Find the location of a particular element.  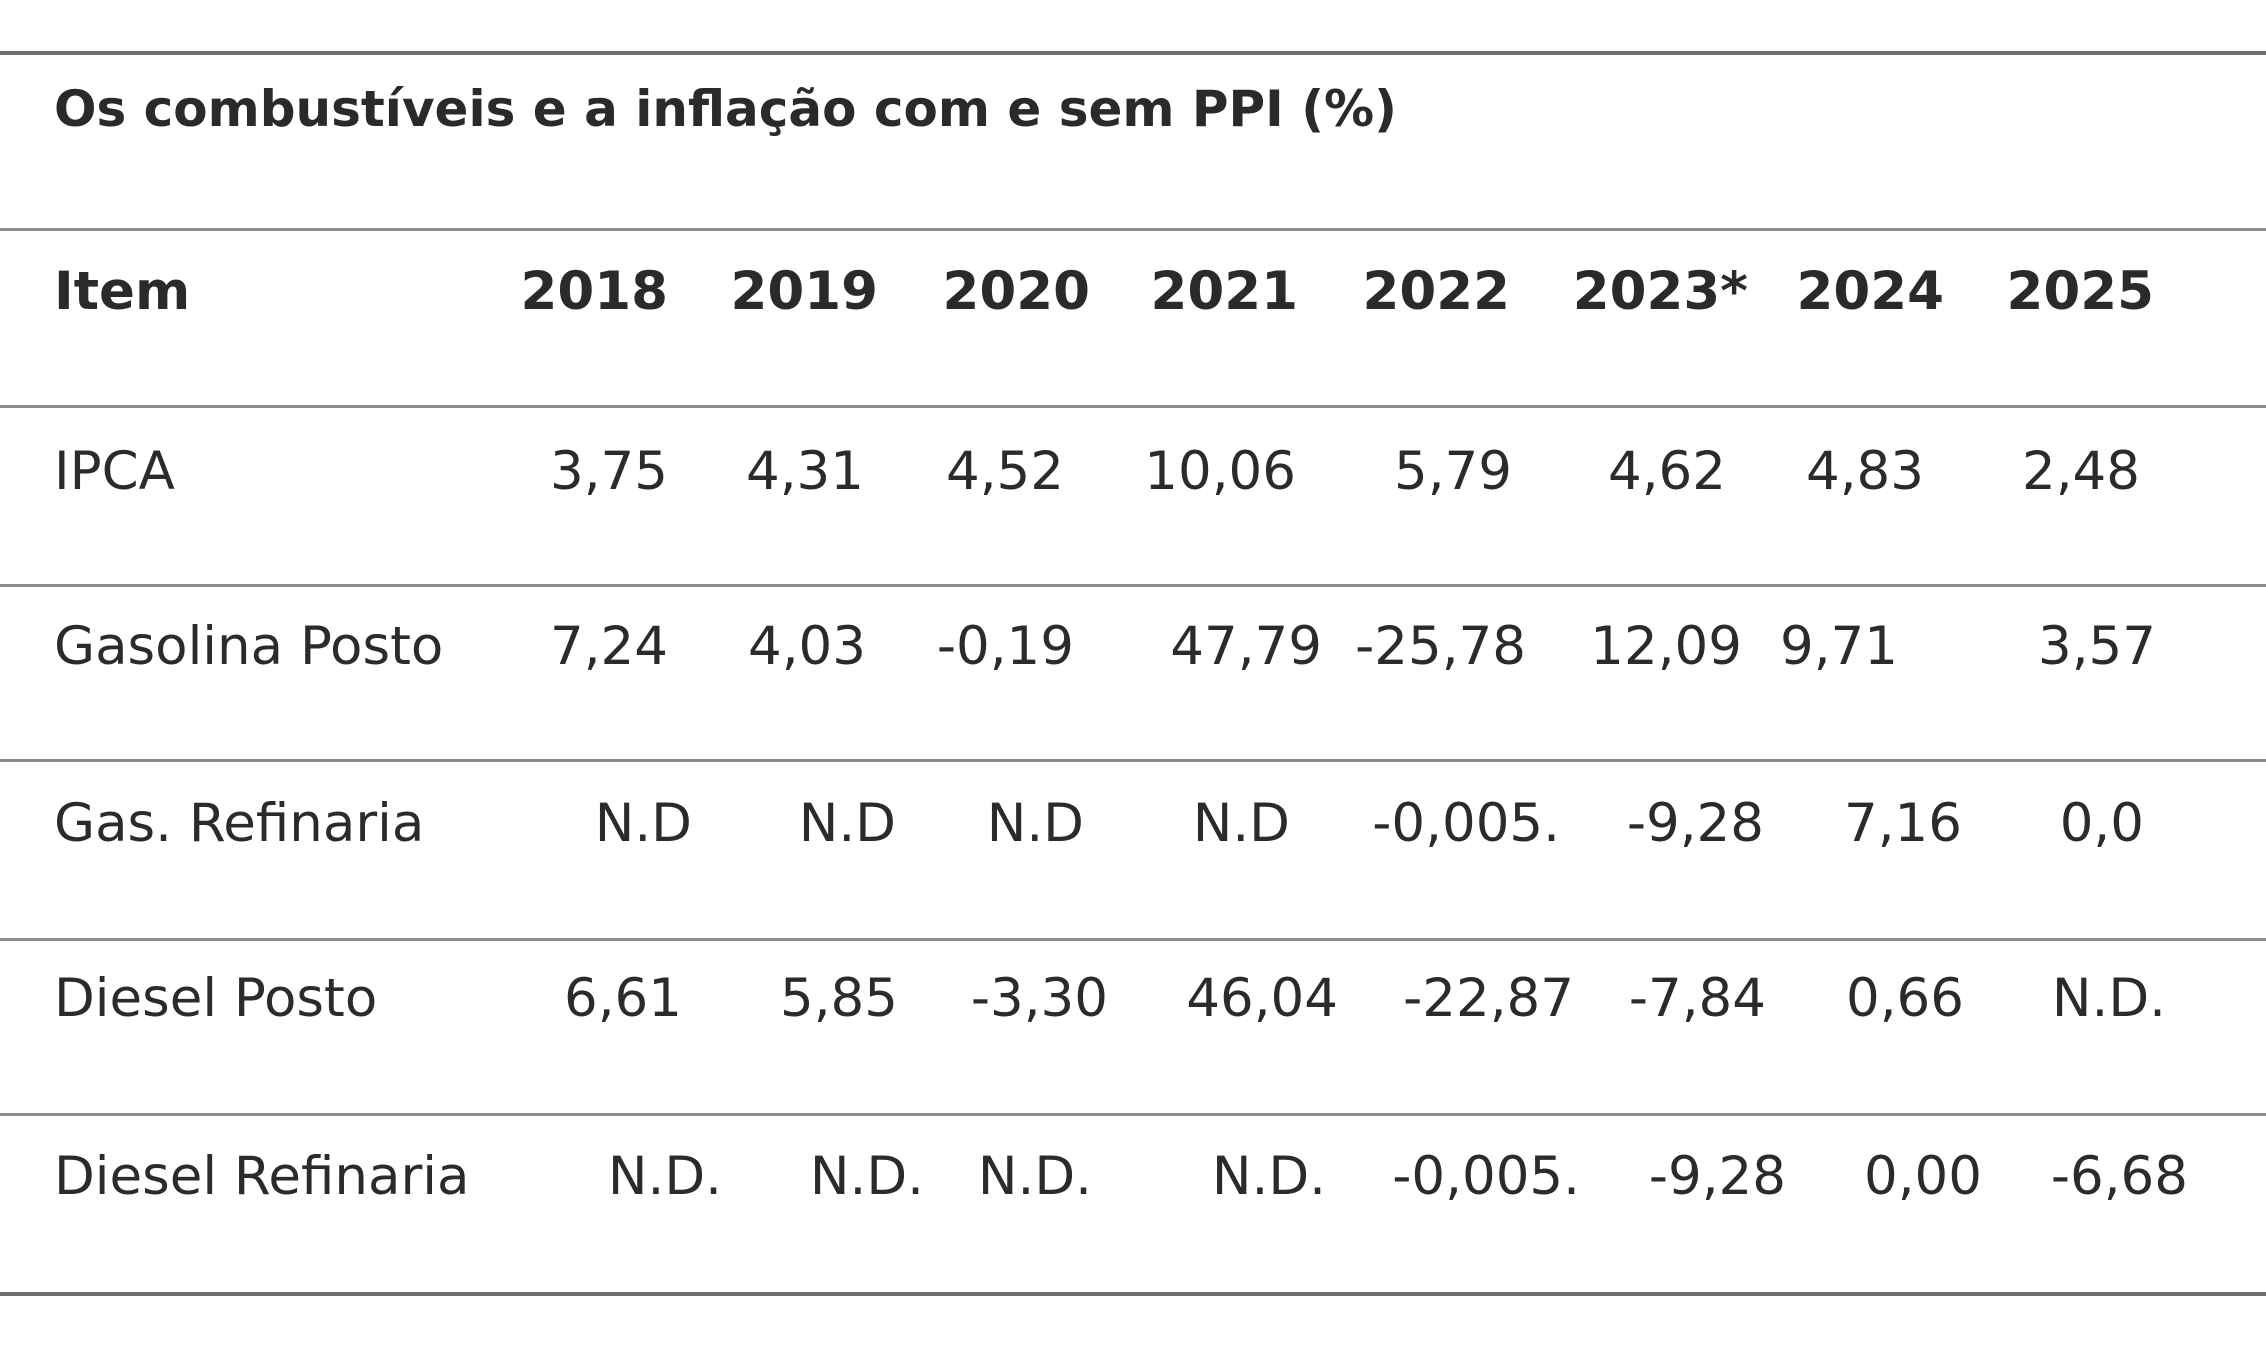

table-cell: 5,79 is located at coordinates (1452, 471).